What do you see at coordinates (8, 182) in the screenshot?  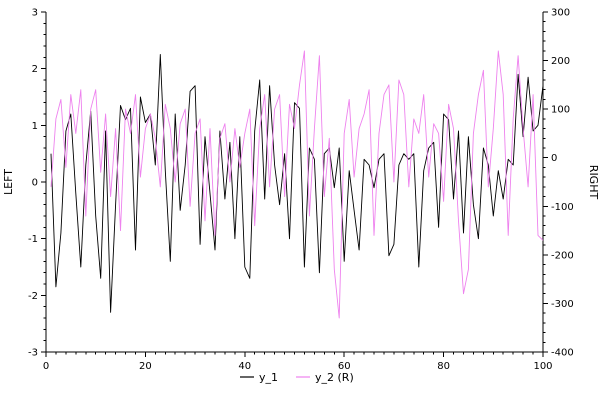 I see `left-axis-title: LEFT` at bounding box center [8, 182].